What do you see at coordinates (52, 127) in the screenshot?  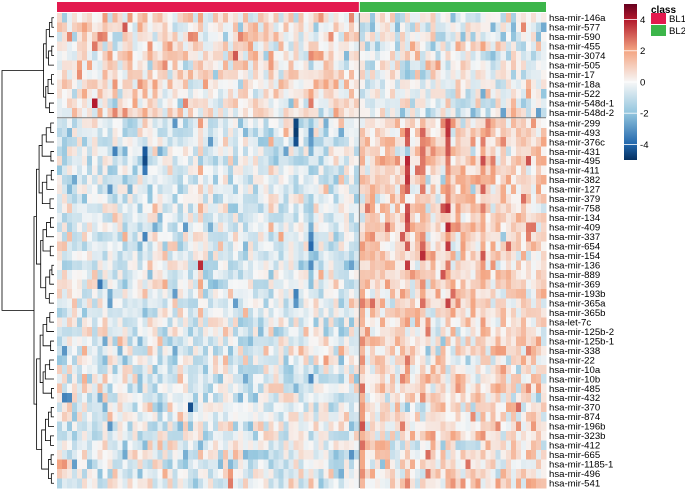 I see `dendrogram-branch` at bounding box center [52, 127].